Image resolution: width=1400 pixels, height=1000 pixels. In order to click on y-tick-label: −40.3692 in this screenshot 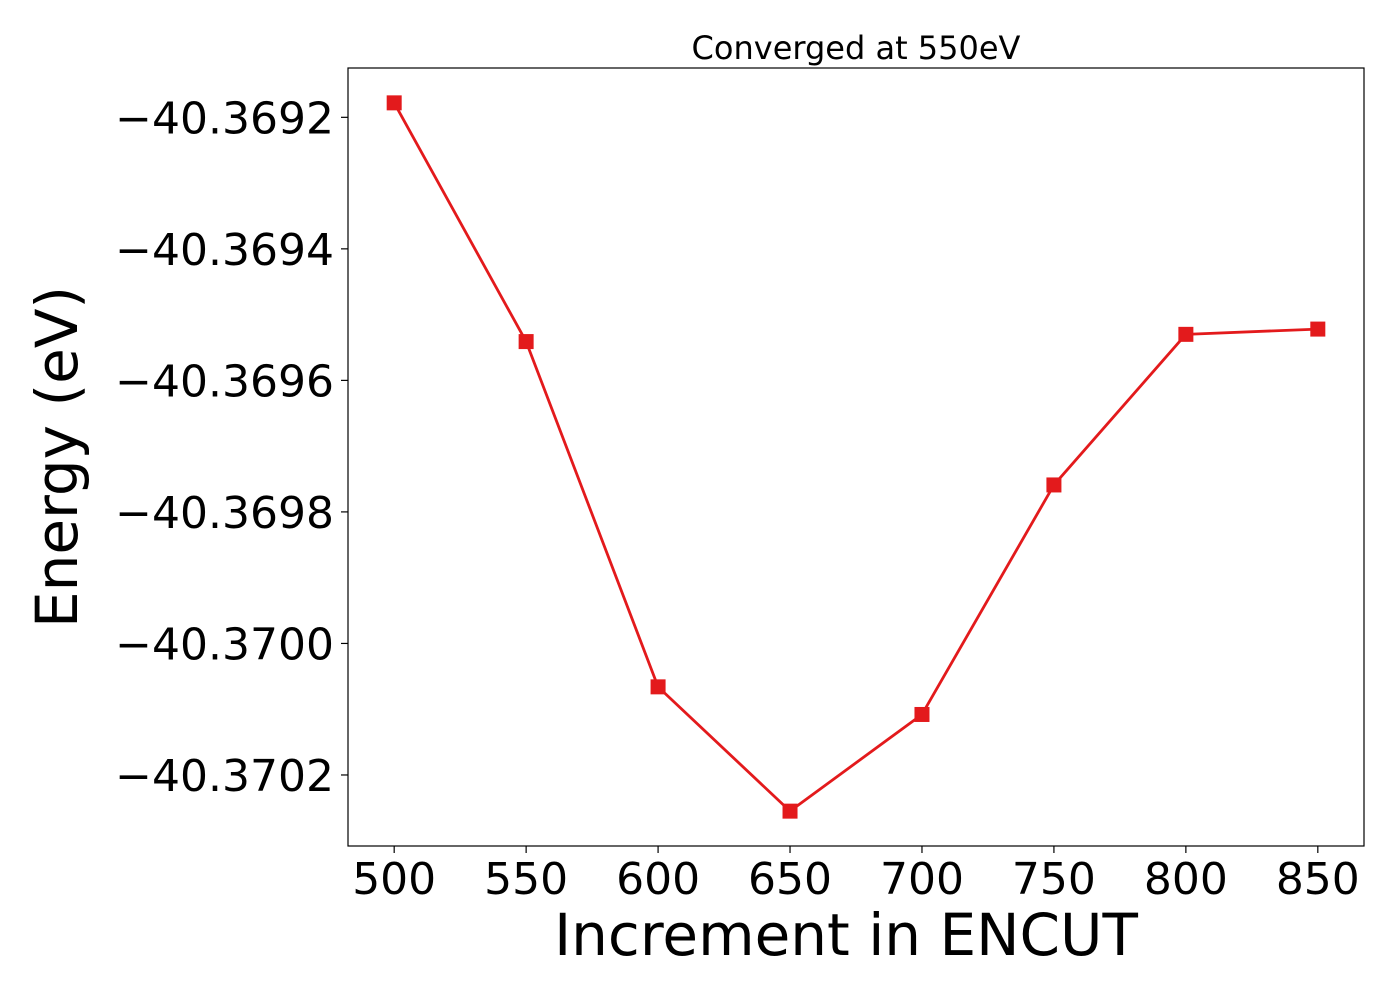, I will do `click(224, 118)`.